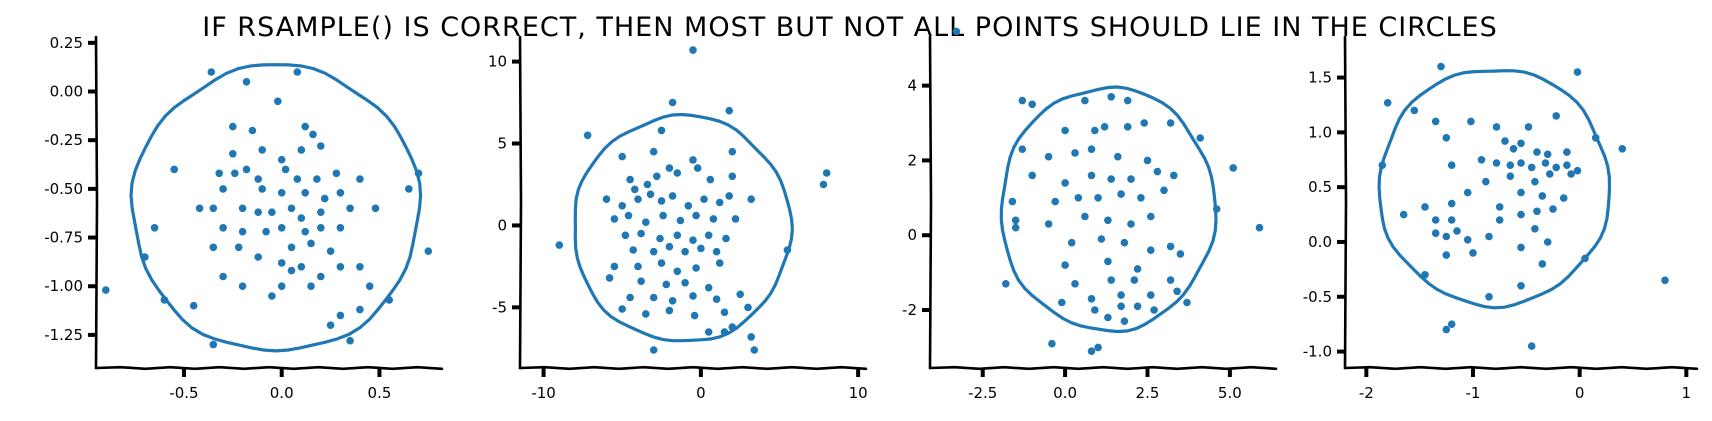 This screenshot has width=1712, height=421. What do you see at coordinates (543, 393) in the screenshot?
I see `x-tick-label: -10` at bounding box center [543, 393].